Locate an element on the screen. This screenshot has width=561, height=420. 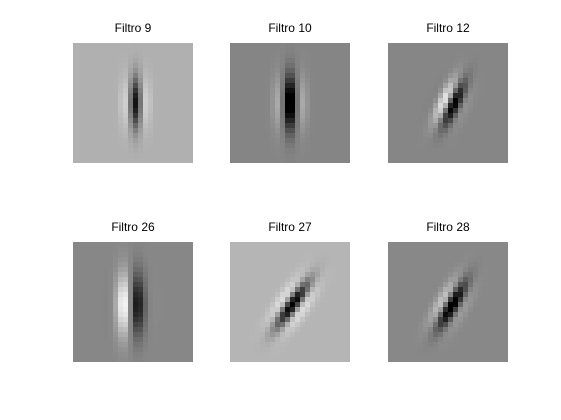
panel-title: Filtro 27 is located at coordinates (290, 227).